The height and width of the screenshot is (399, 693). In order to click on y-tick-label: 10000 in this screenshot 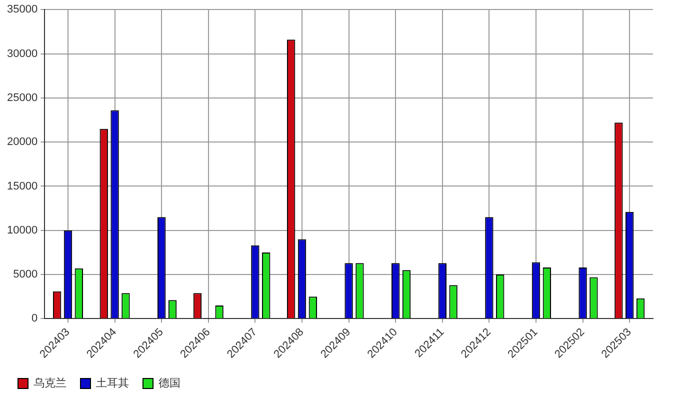, I will do `click(22, 230)`.